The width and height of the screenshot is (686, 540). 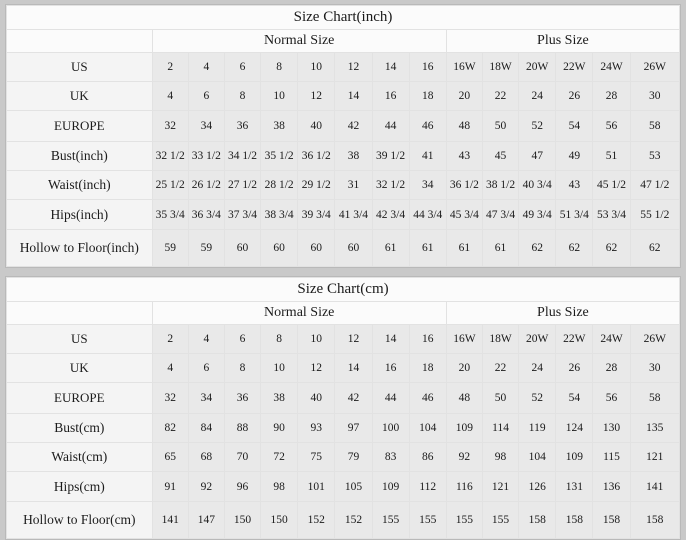 I want to click on cell: 152, so click(x=353, y=520).